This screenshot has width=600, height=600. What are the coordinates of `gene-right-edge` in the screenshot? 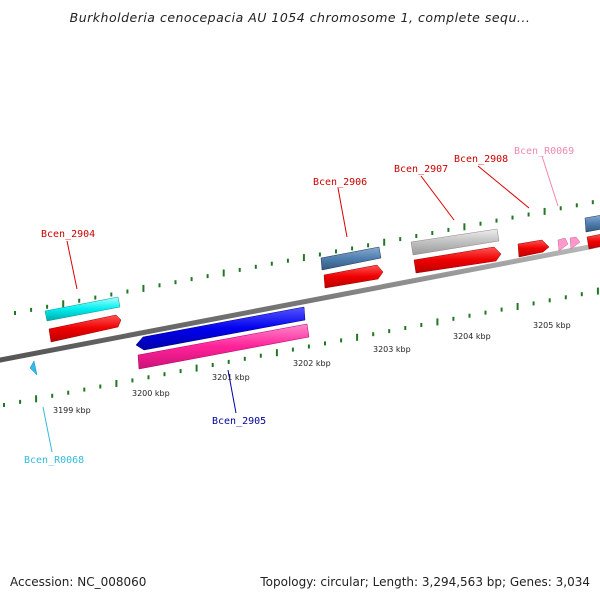 It's located at (592, 232).